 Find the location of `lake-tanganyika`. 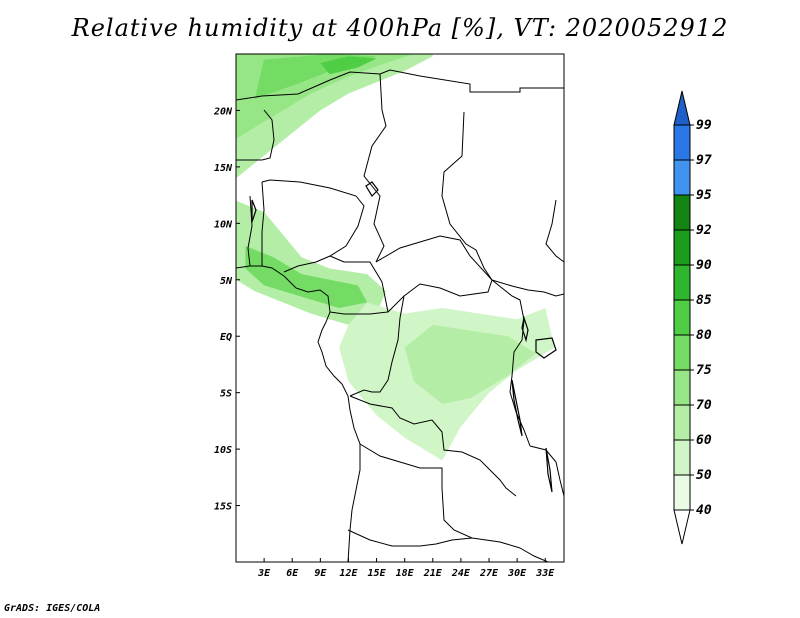

lake-tanganyika is located at coordinates (517, 408).